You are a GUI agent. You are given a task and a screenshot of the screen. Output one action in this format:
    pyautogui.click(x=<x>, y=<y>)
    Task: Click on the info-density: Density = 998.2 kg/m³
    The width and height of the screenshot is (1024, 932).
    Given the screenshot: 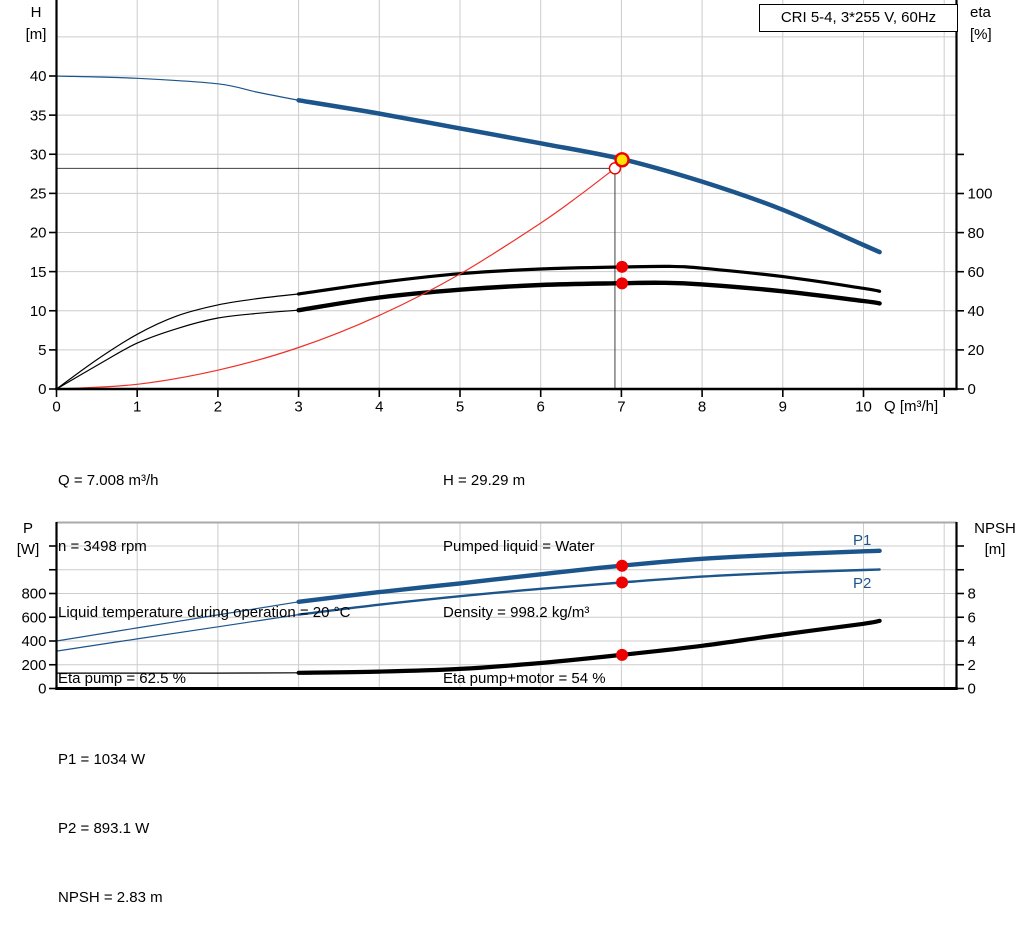 What is the action you would take?
    pyautogui.click(x=524, y=613)
    